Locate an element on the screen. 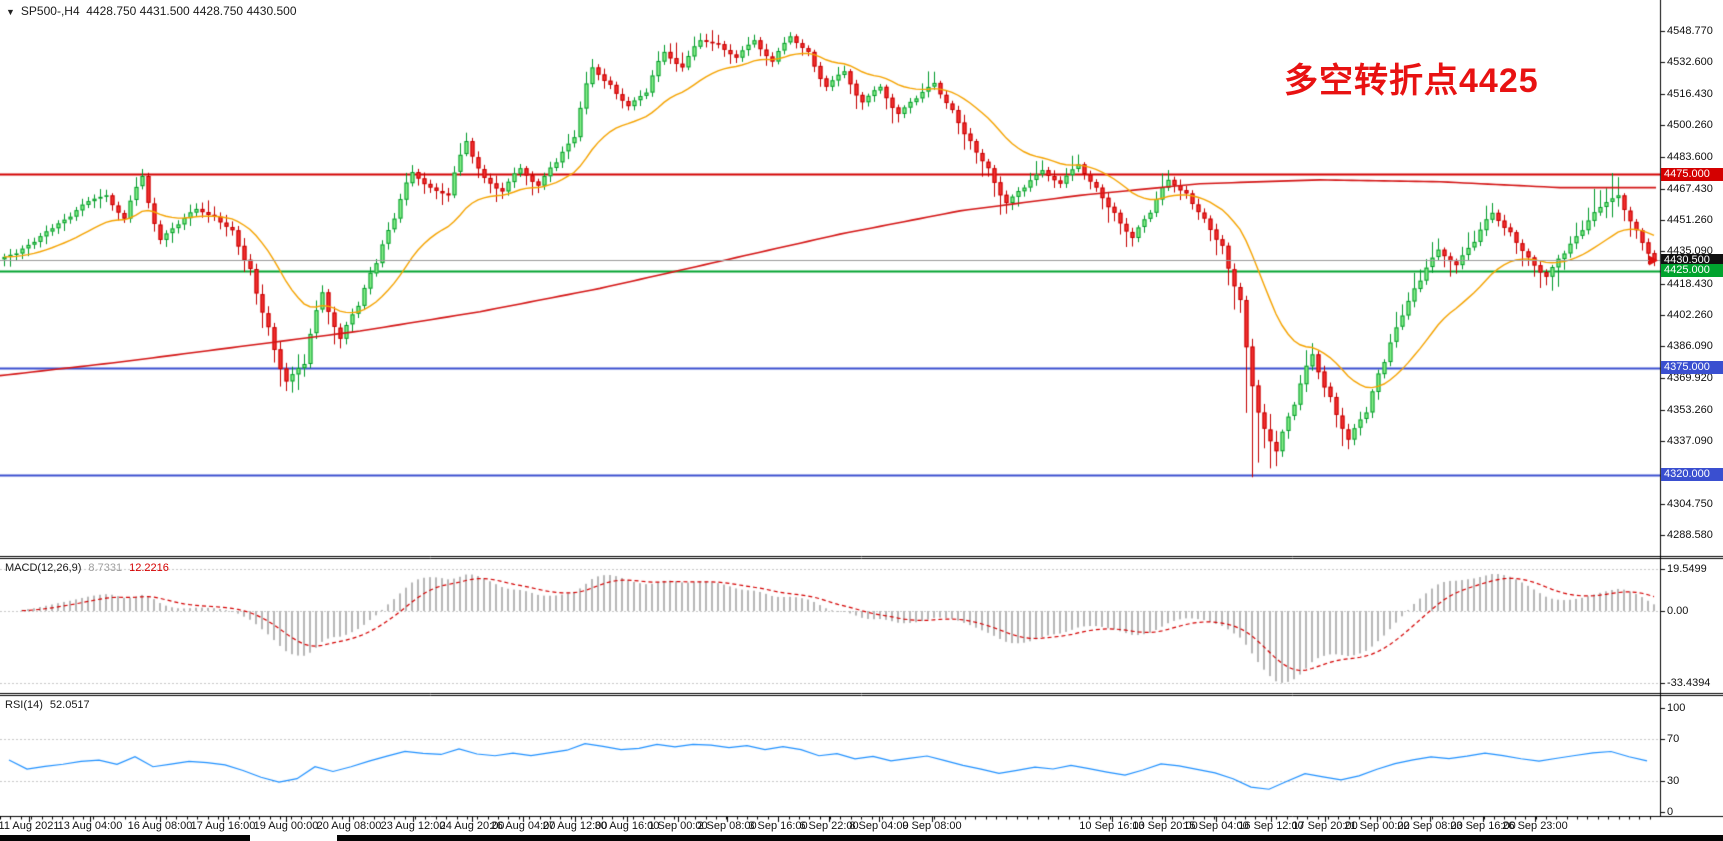  time-axis-label: 3 Sep 16:00 is located at coordinates (778, 826).